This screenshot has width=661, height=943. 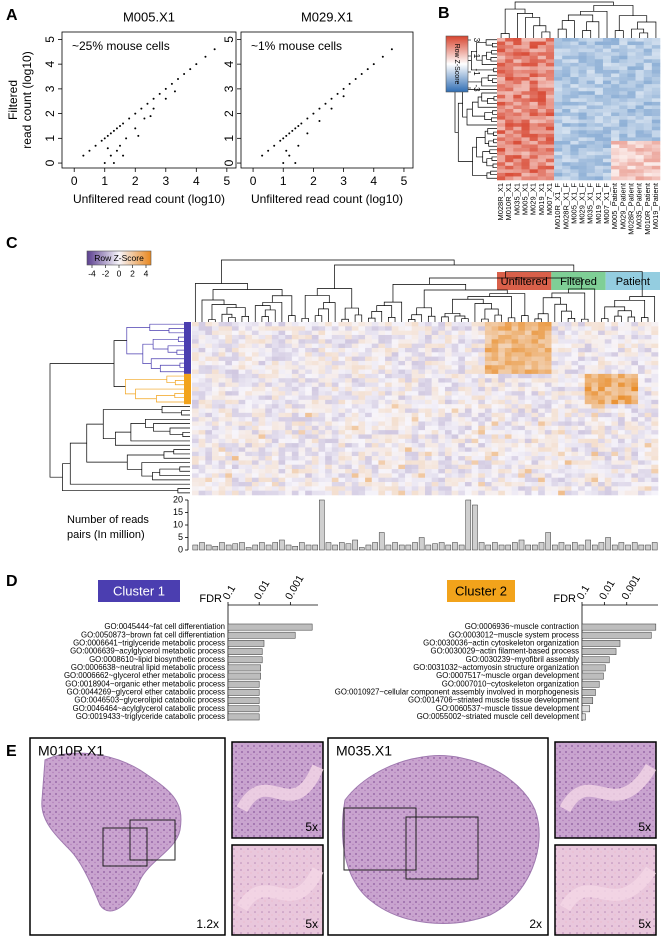 I want to click on x-tick-label: 0.001, so click(x=295, y=587).